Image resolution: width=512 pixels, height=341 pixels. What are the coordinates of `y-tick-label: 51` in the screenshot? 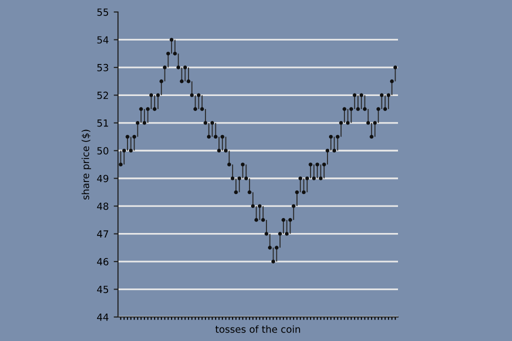 It's located at (102, 123).